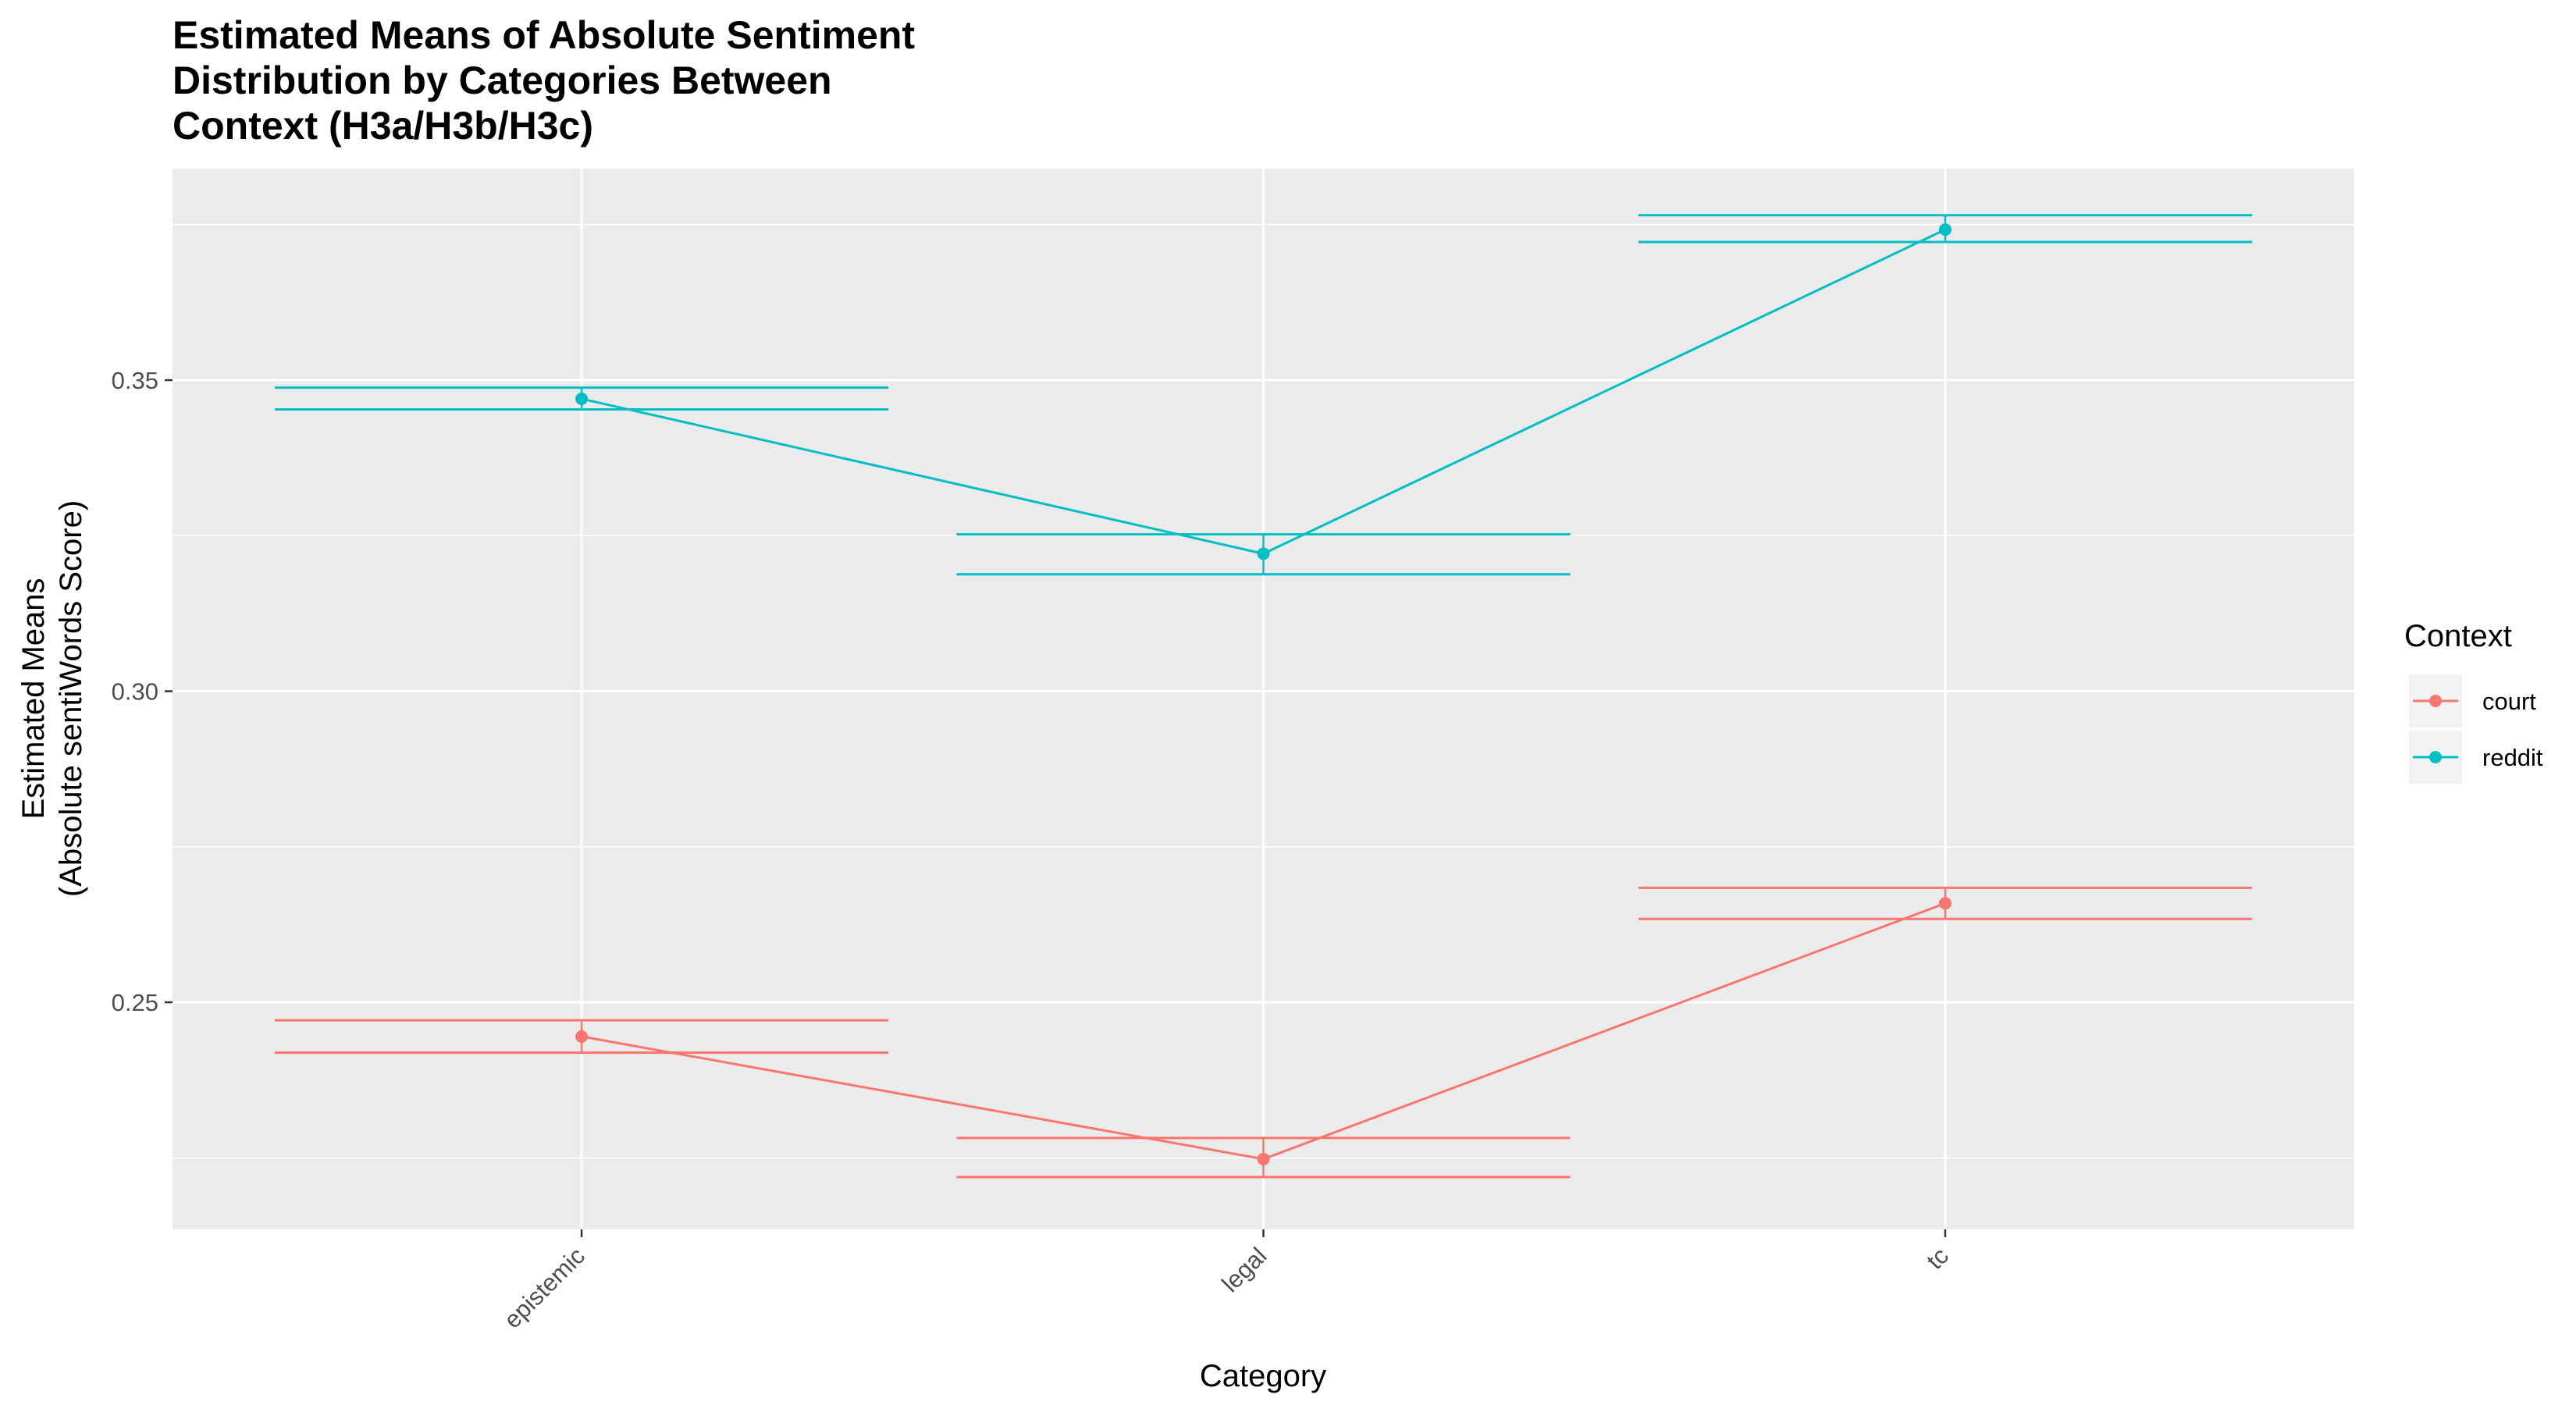 The image size is (2576, 1405). I want to click on legend-title: Context, so click(2458, 636).